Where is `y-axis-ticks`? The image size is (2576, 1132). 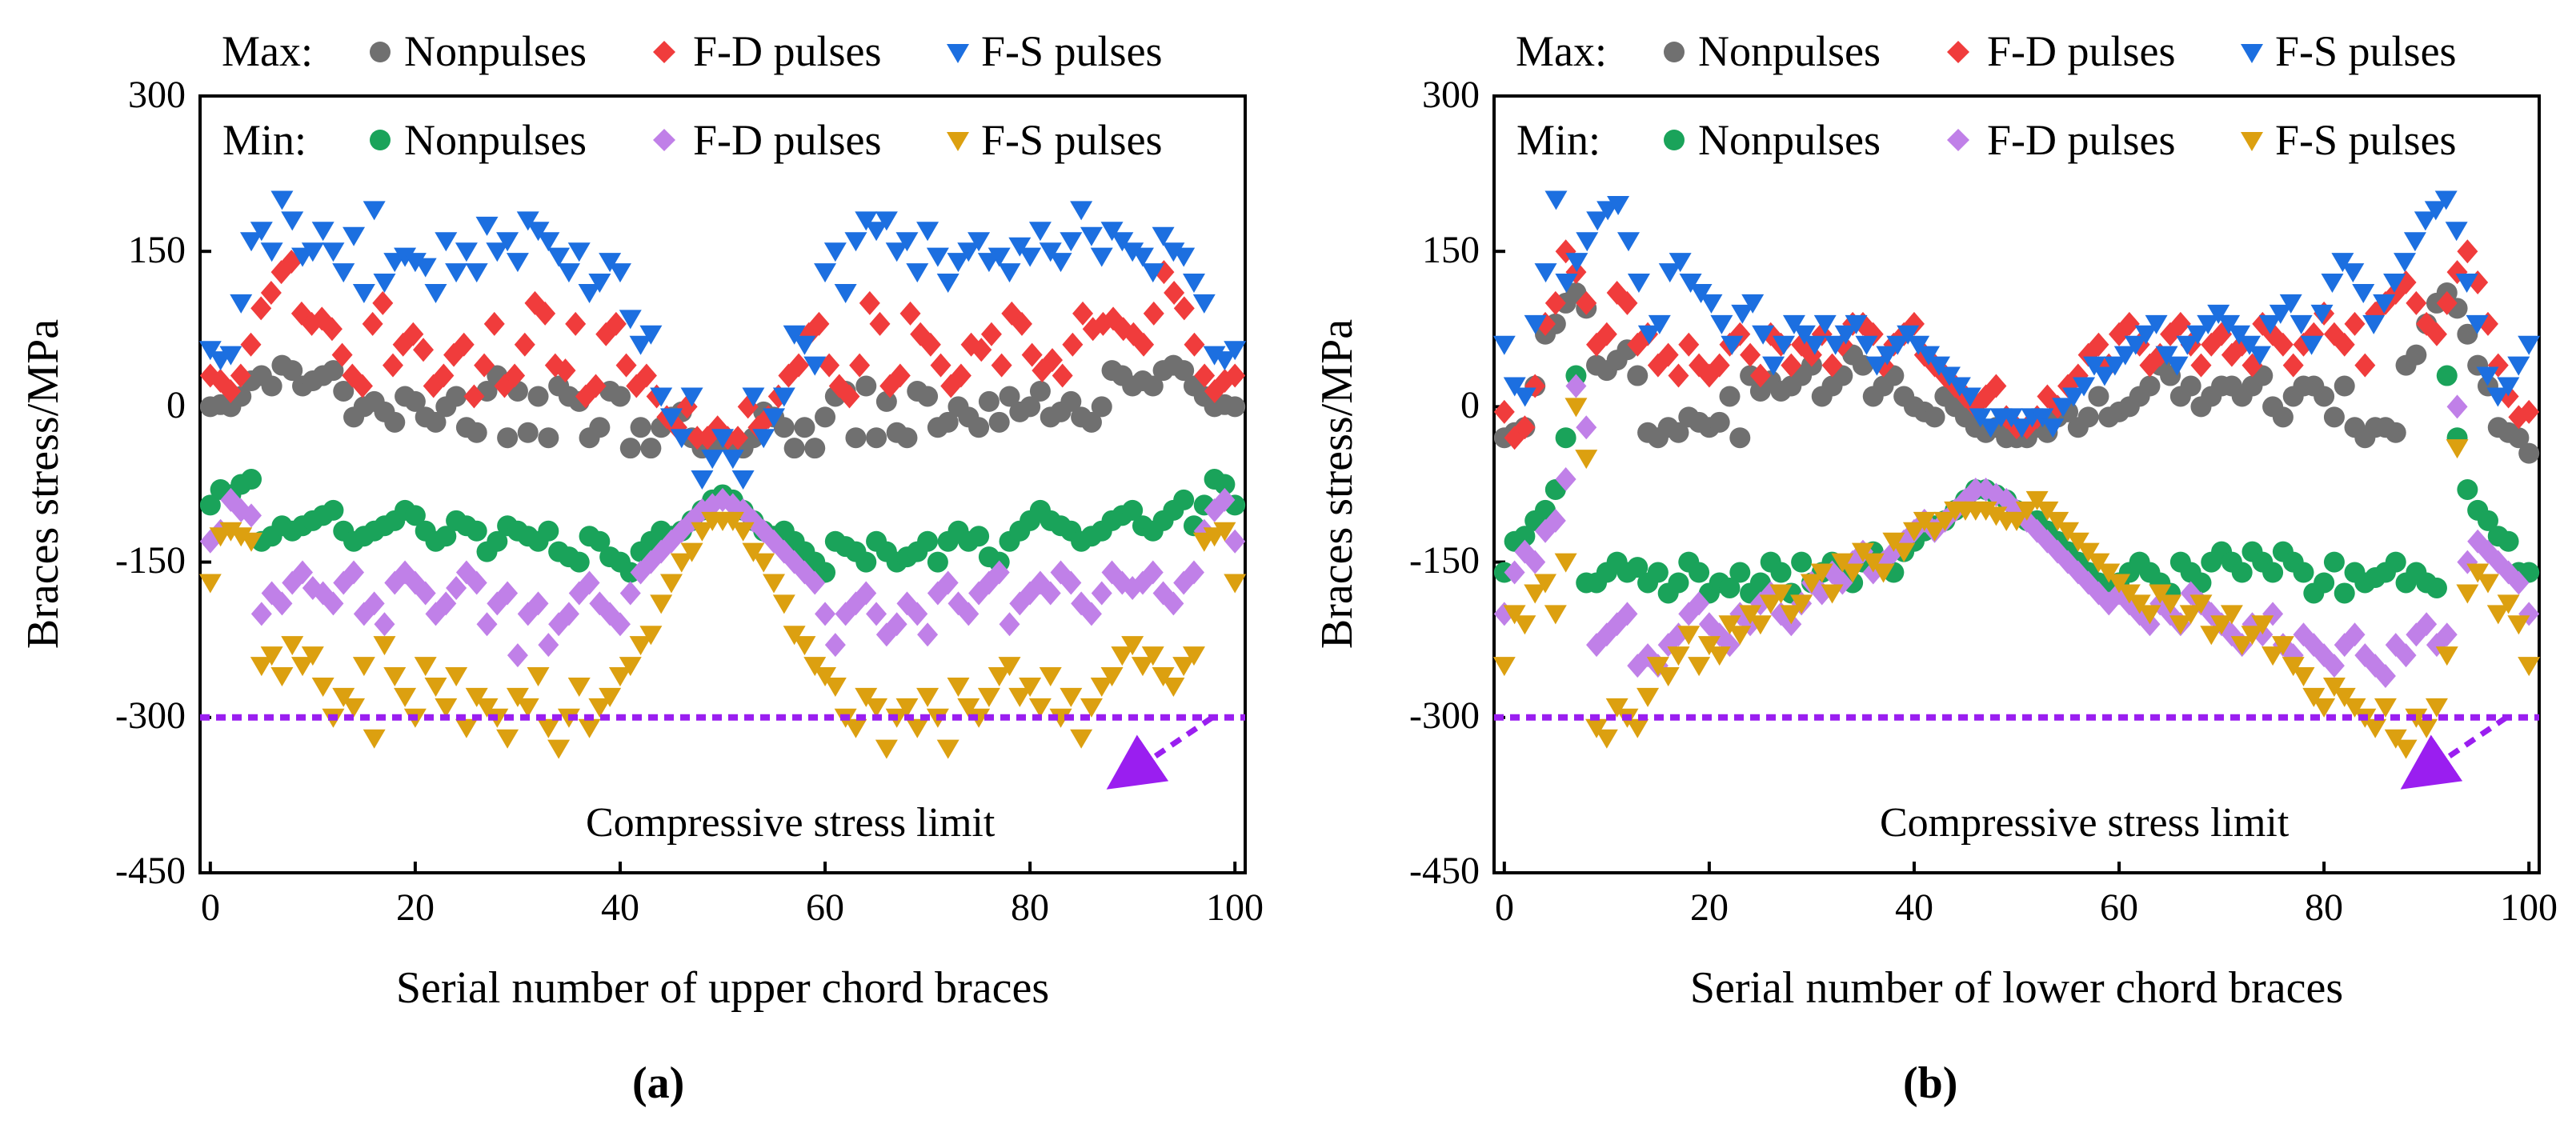 y-axis-ticks is located at coordinates (1499, 484).